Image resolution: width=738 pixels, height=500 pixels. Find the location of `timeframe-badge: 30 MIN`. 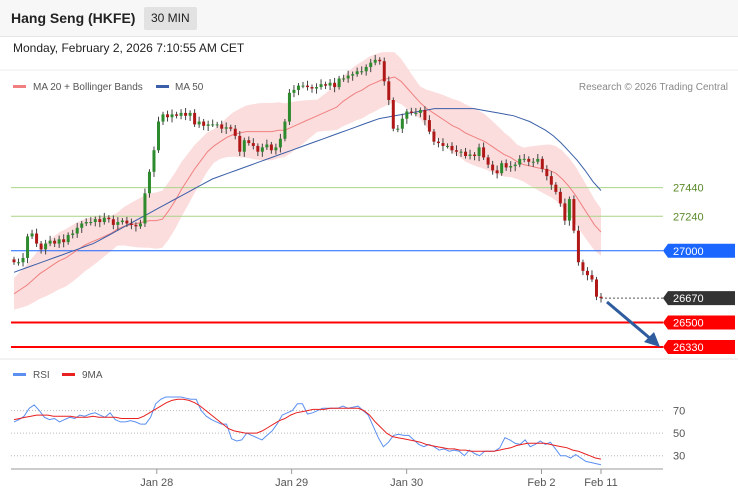

timeframe-badge: 30 MIN is located at coordinates (170, 18).